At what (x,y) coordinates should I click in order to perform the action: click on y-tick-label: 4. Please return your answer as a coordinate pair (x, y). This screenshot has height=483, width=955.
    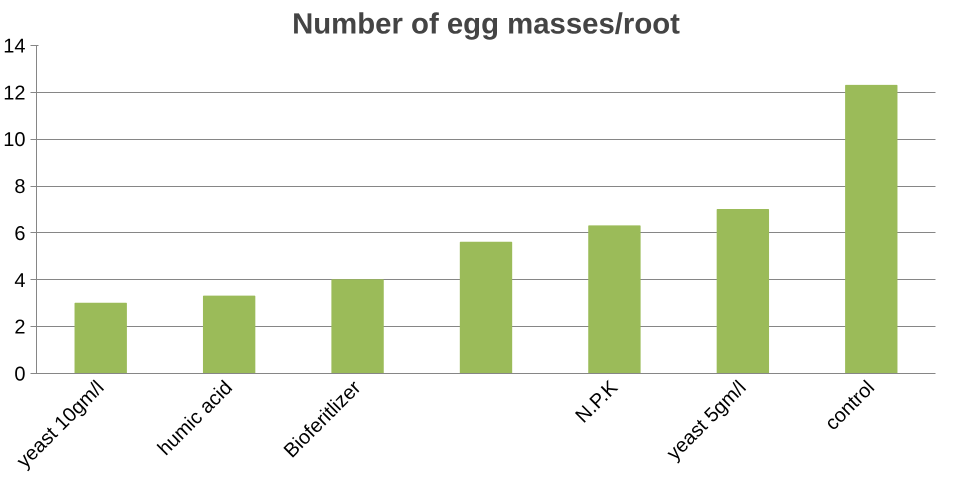
    Looking at the image, I should click on (20, 281).